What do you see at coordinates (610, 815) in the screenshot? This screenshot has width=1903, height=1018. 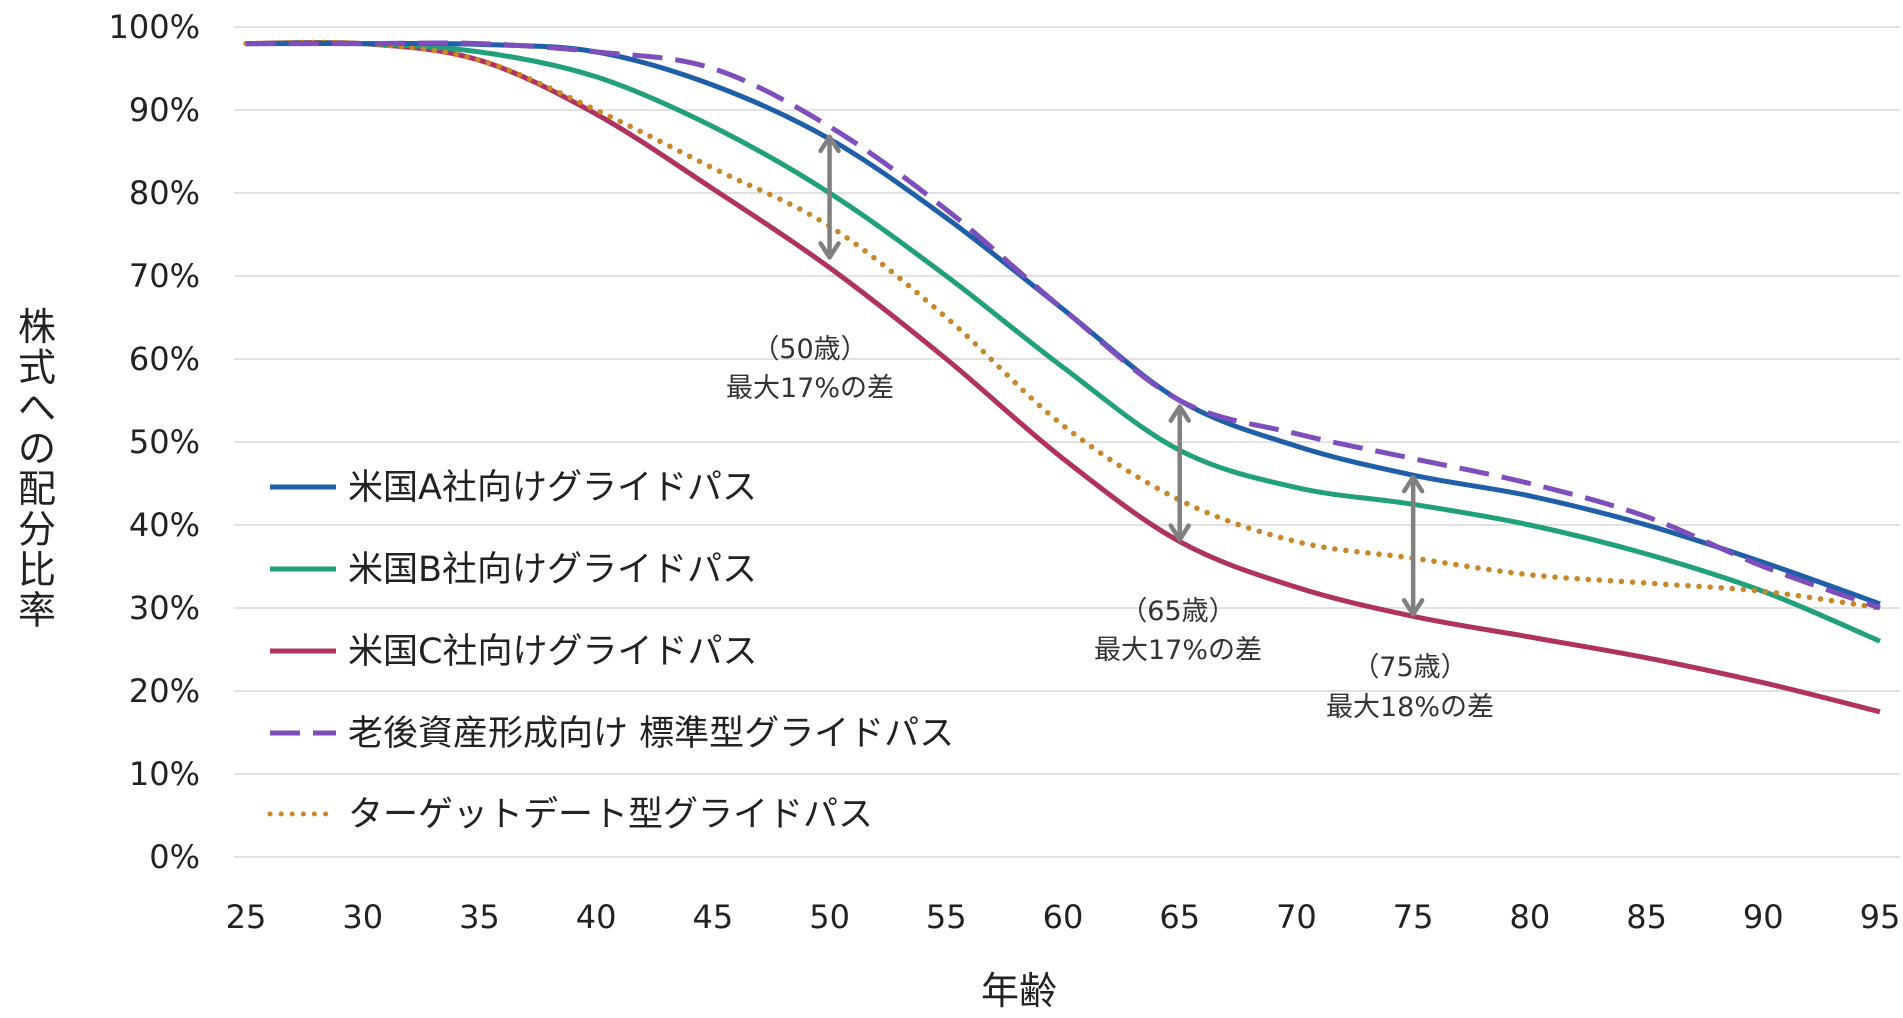 I see `legend-label: ターゲットデート型グライドパス` at bounding box center [610, 815].